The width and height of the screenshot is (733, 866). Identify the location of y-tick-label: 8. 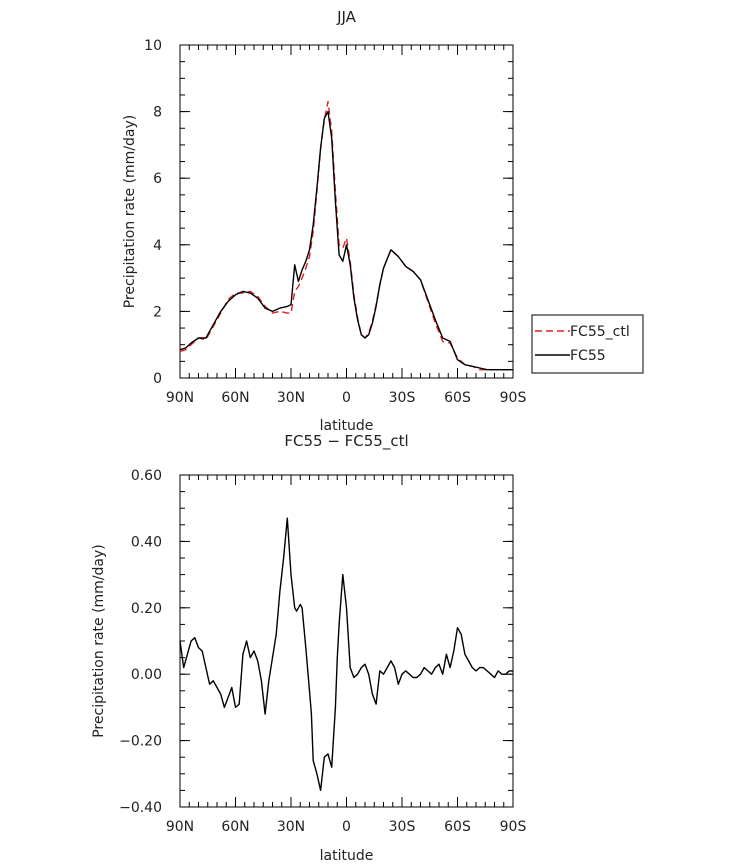
(157, 113).